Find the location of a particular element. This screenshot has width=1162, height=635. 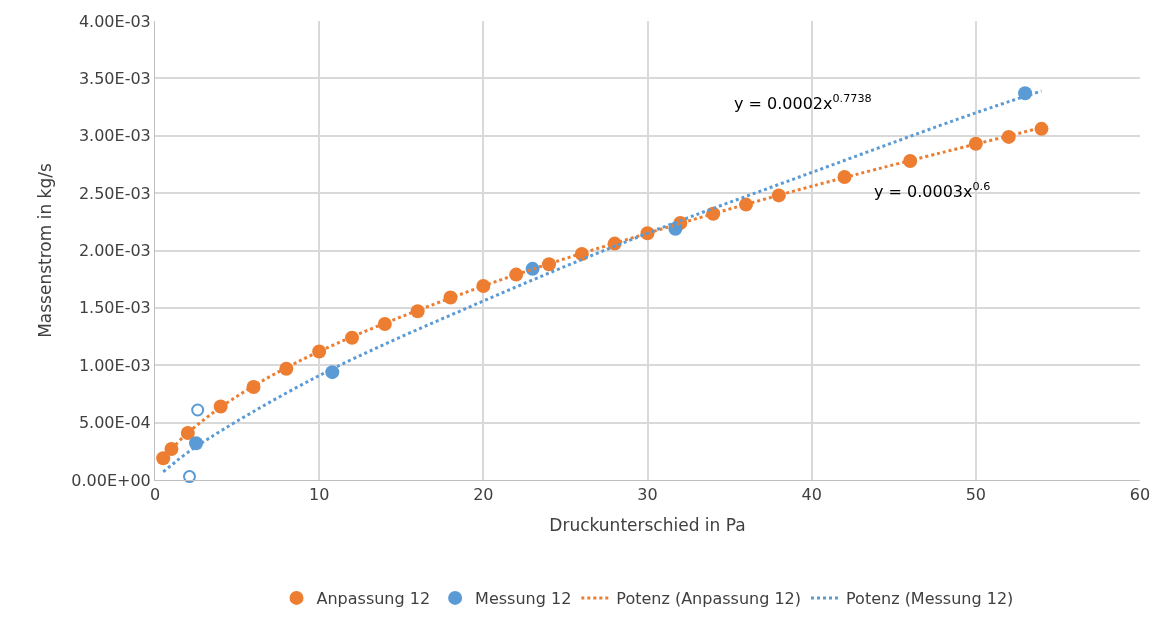

x-tick-label: 50 is located at coordinates (976, 495).